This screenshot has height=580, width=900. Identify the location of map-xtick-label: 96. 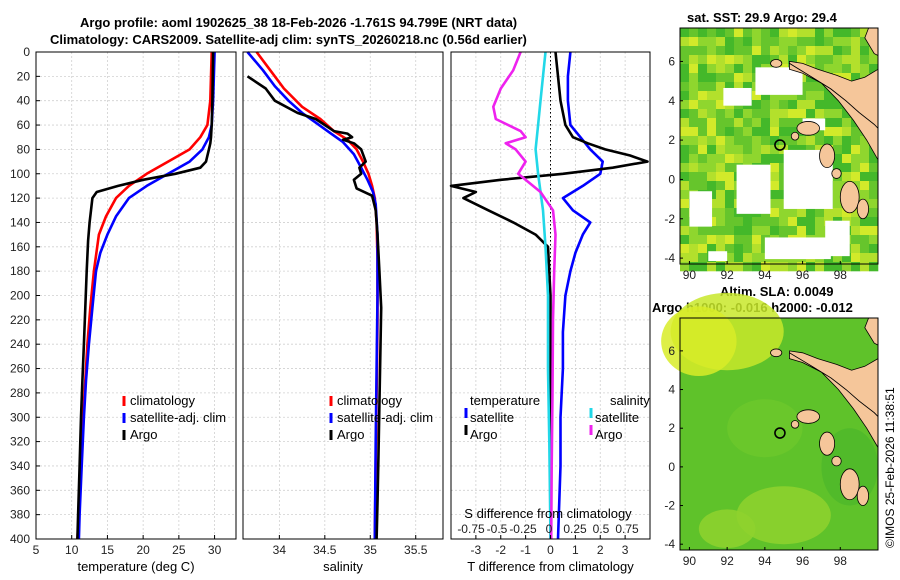
(803, 561).